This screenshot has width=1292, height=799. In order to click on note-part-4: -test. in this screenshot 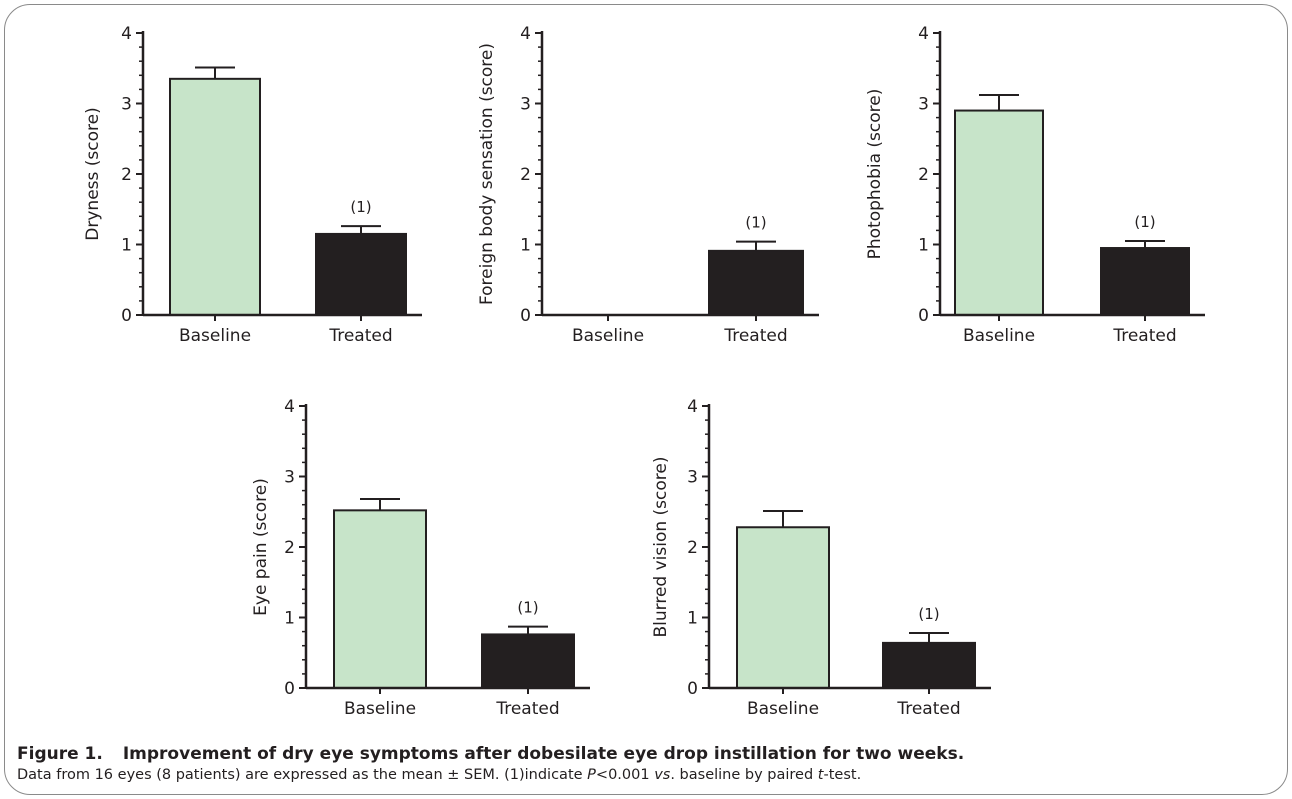, I will do `click(842, 775)`.